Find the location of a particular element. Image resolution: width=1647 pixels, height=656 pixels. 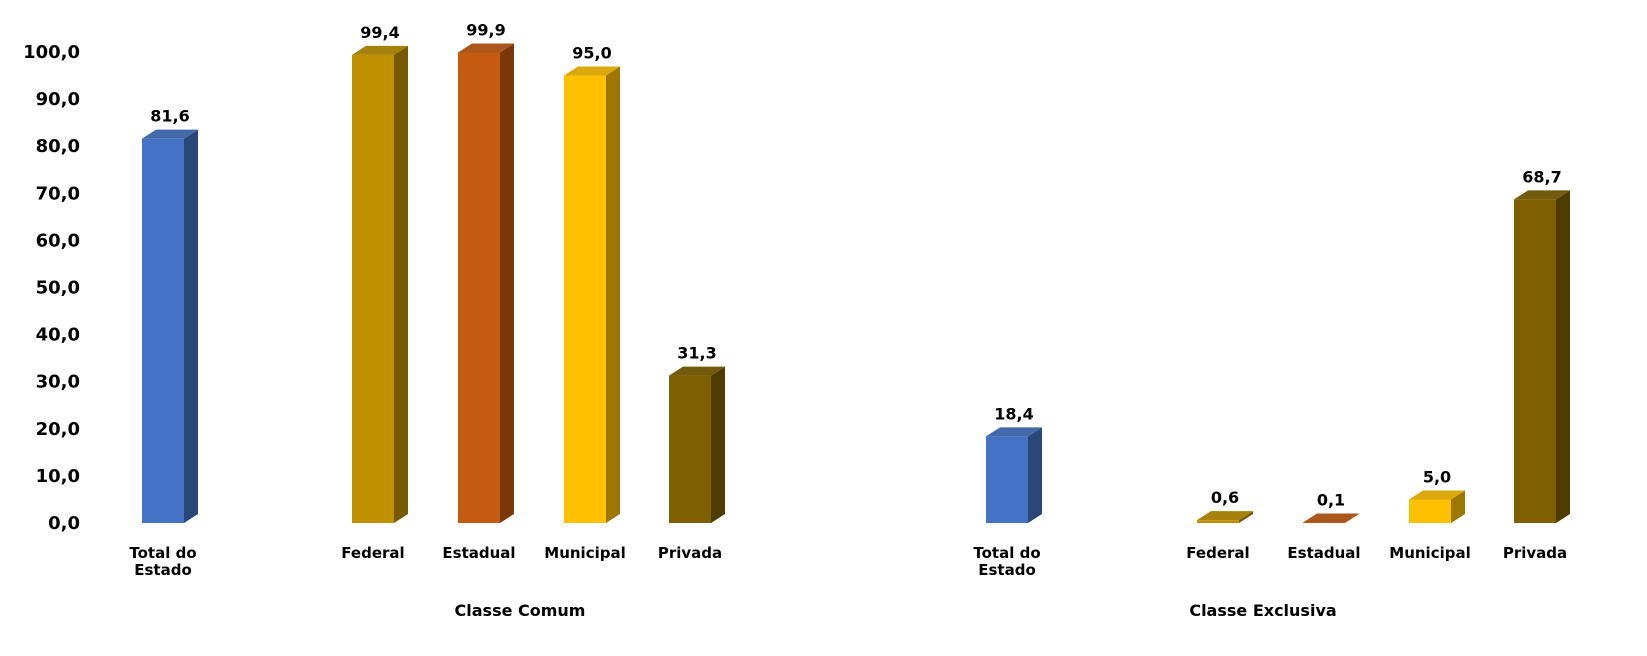

y-tick-label: 70,0 is located at coordinates (58, 193).